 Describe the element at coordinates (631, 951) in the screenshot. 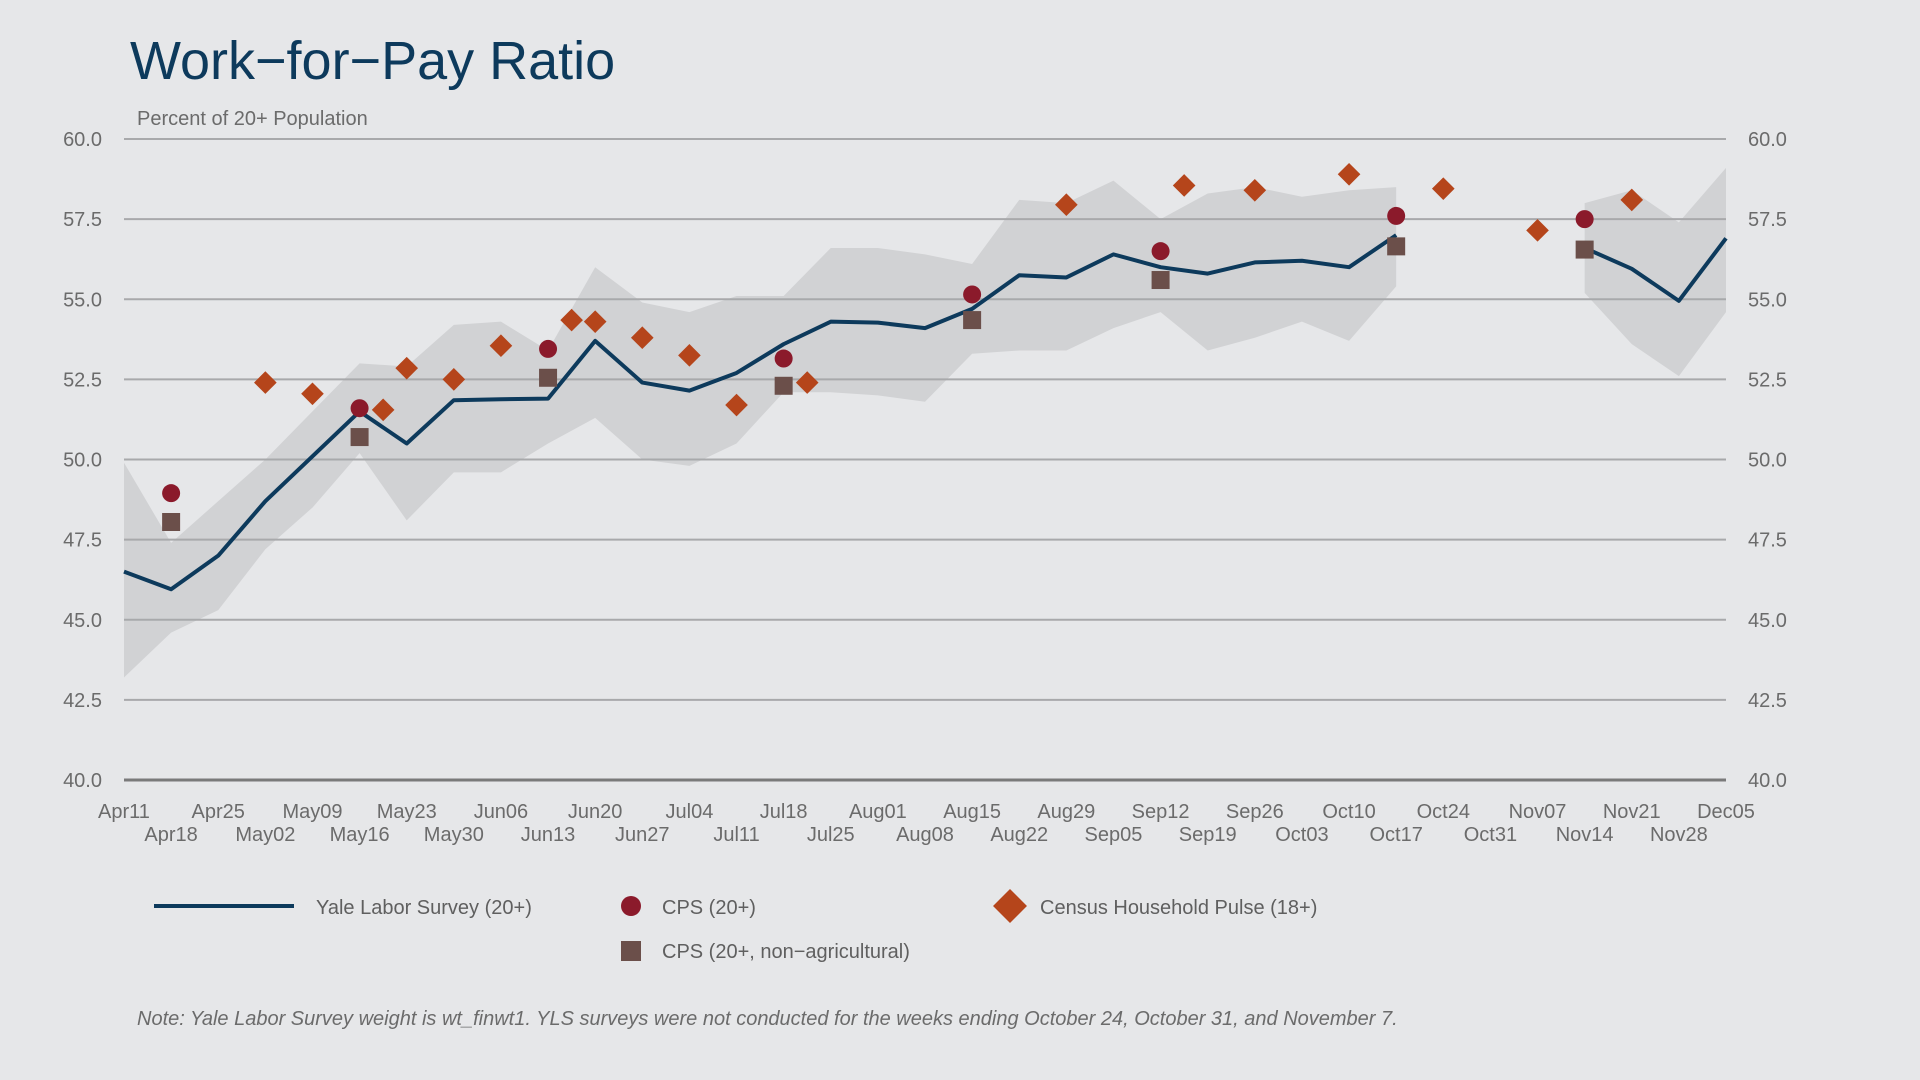

I see `legend-square-swatch` at that location.